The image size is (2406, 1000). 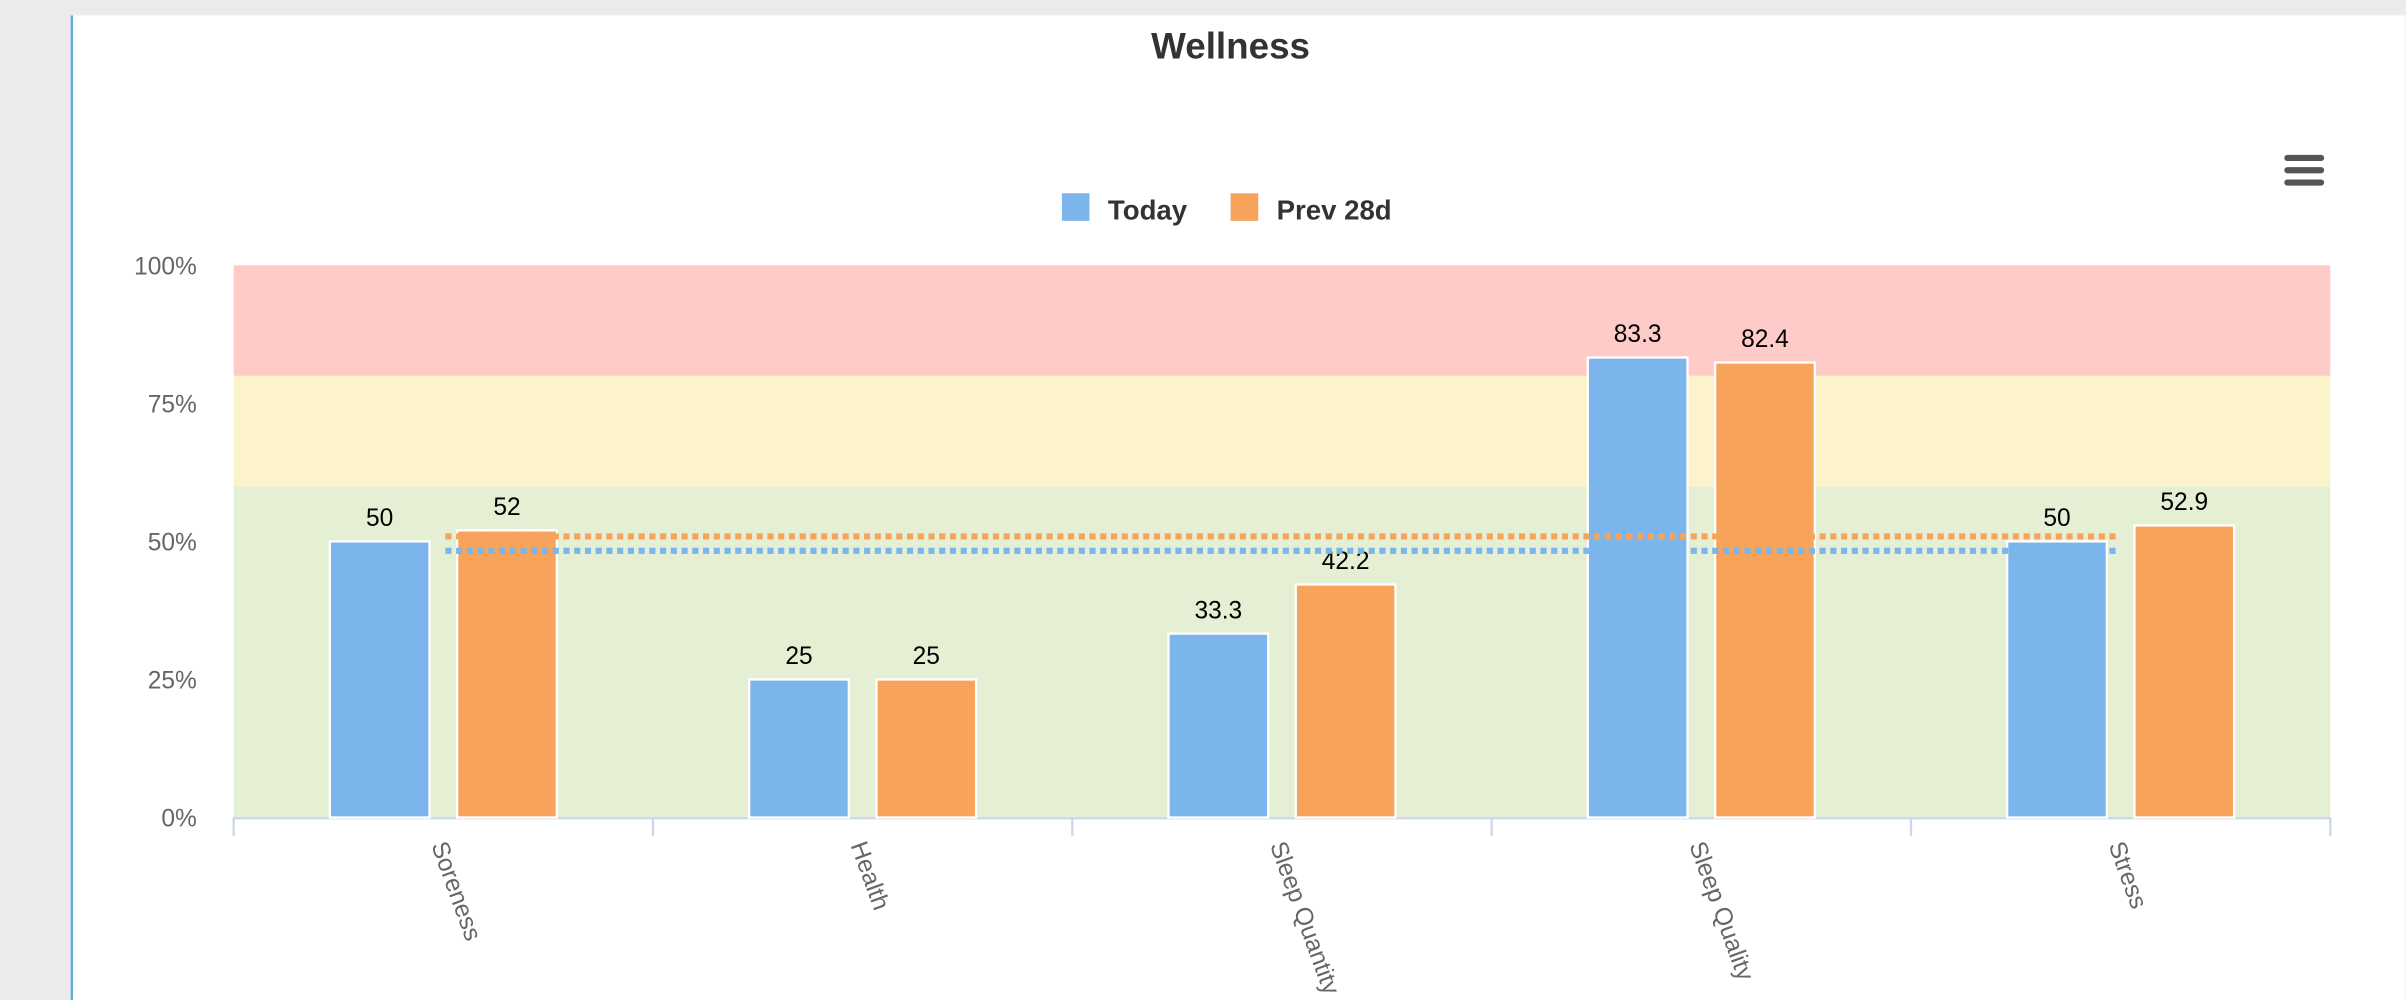 What do you see at coordinates (172, 543) in the screenshot?
I see `y-tick-label: 50%` at bounding box center [172, 543].